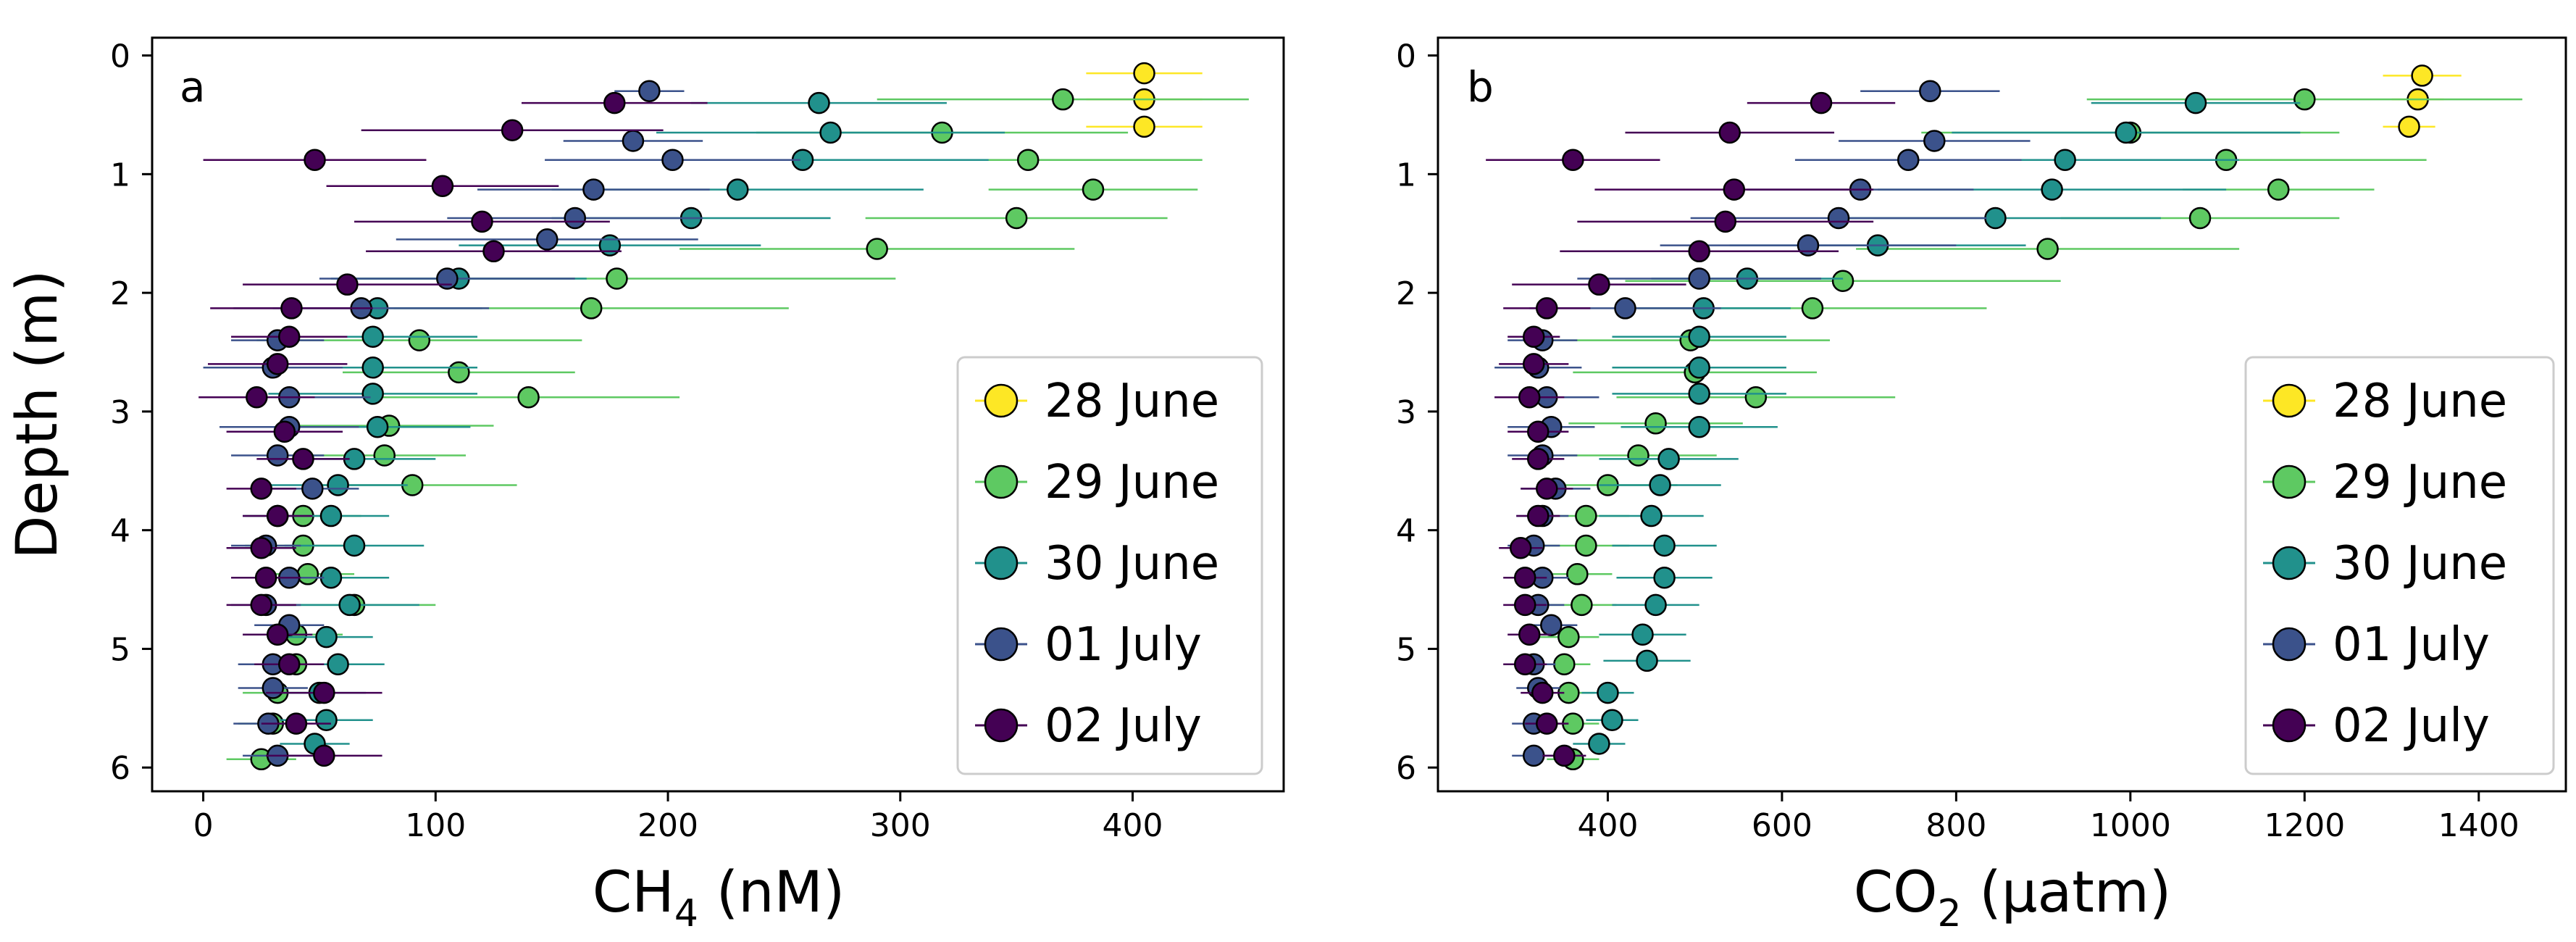  I want to click on x-axis-label-rest: (nM), so click(771, 893).